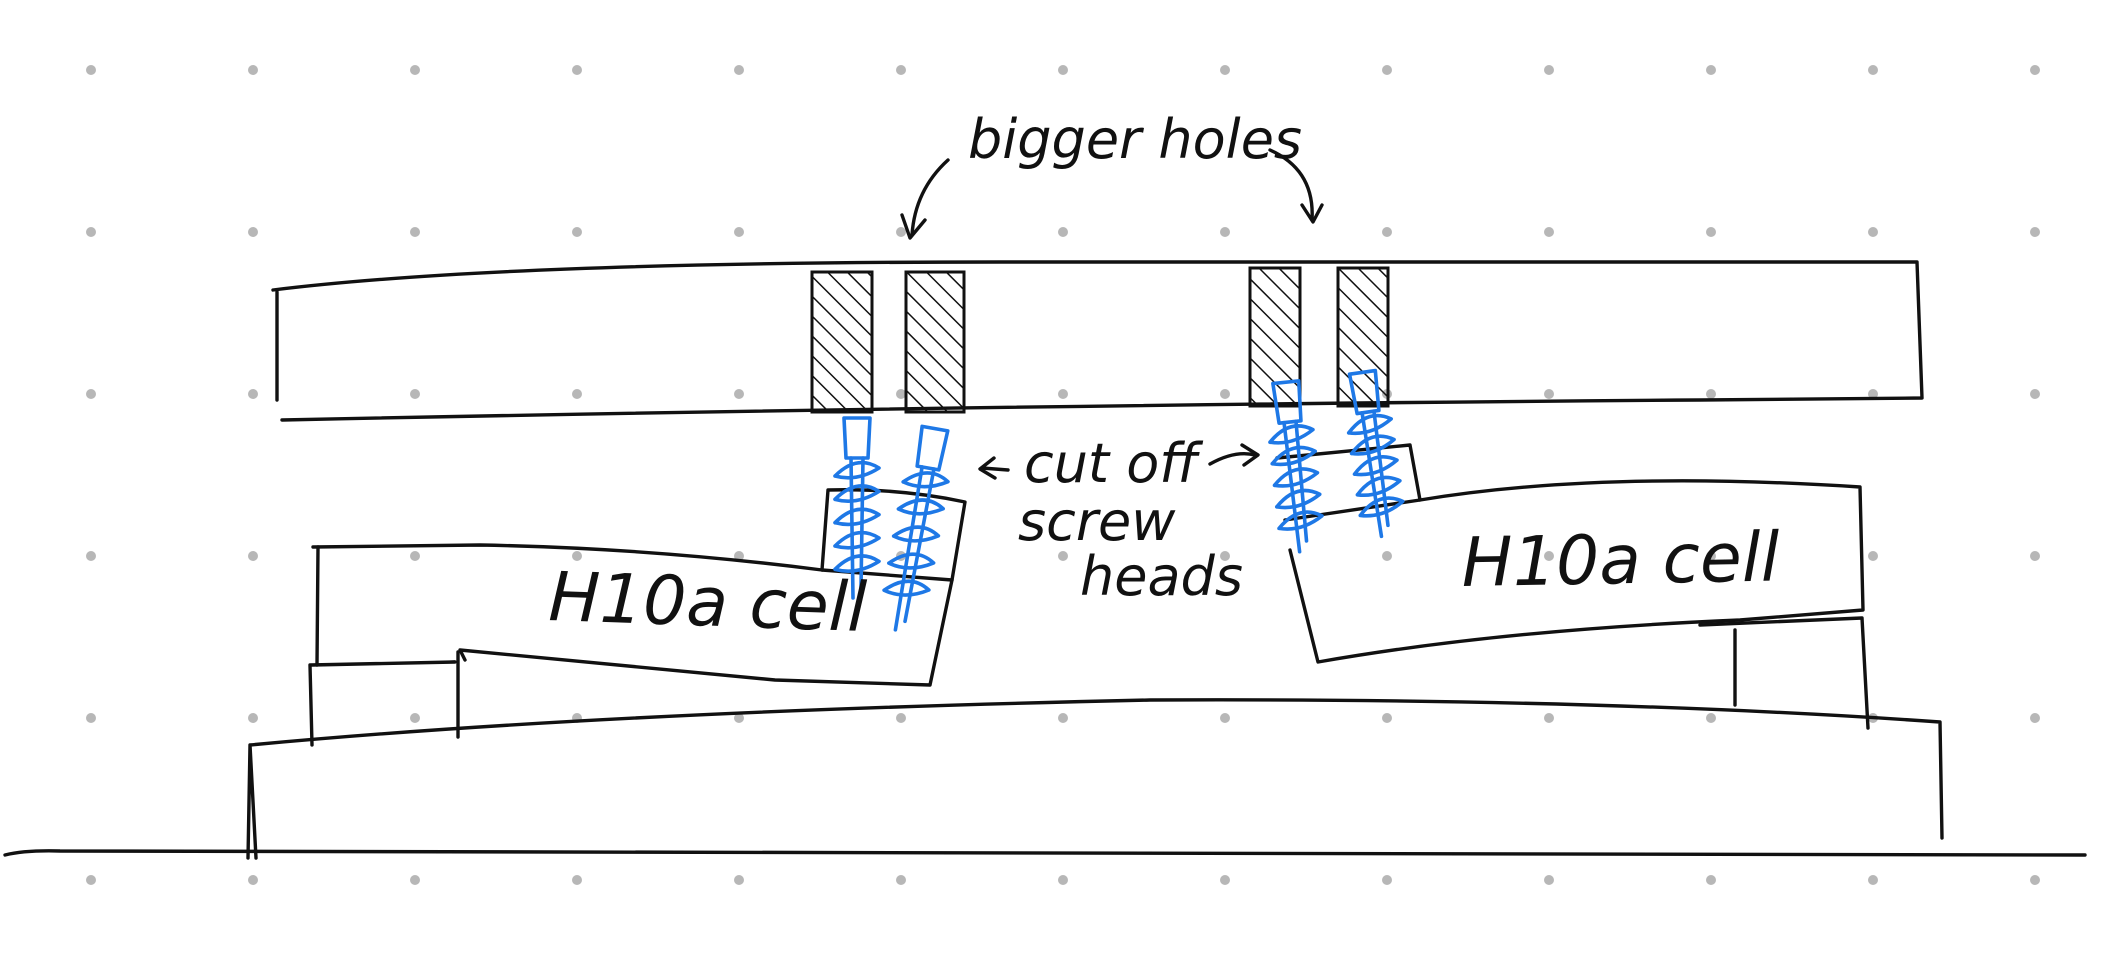 The width and height of the screenshot is (2105, 964). I want to click on arrowhead-cut-off-left, so click(987, 468).